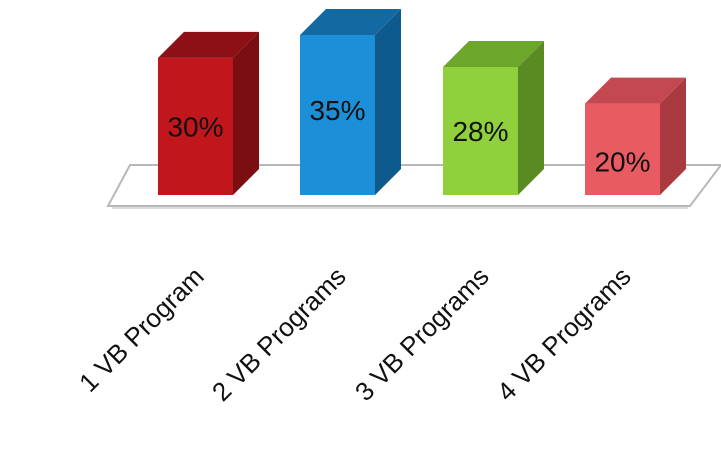 Image resolution: width=721 pixels, height=474 pixels. I want to click on data-label-1: 30%, so click(195, 126).